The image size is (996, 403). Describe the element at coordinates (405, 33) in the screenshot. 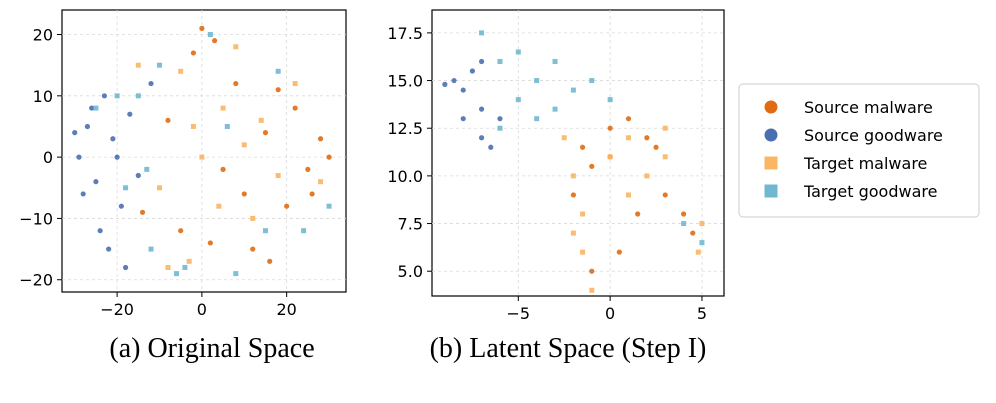

I see `y-tick-label: 17.5` at that location.